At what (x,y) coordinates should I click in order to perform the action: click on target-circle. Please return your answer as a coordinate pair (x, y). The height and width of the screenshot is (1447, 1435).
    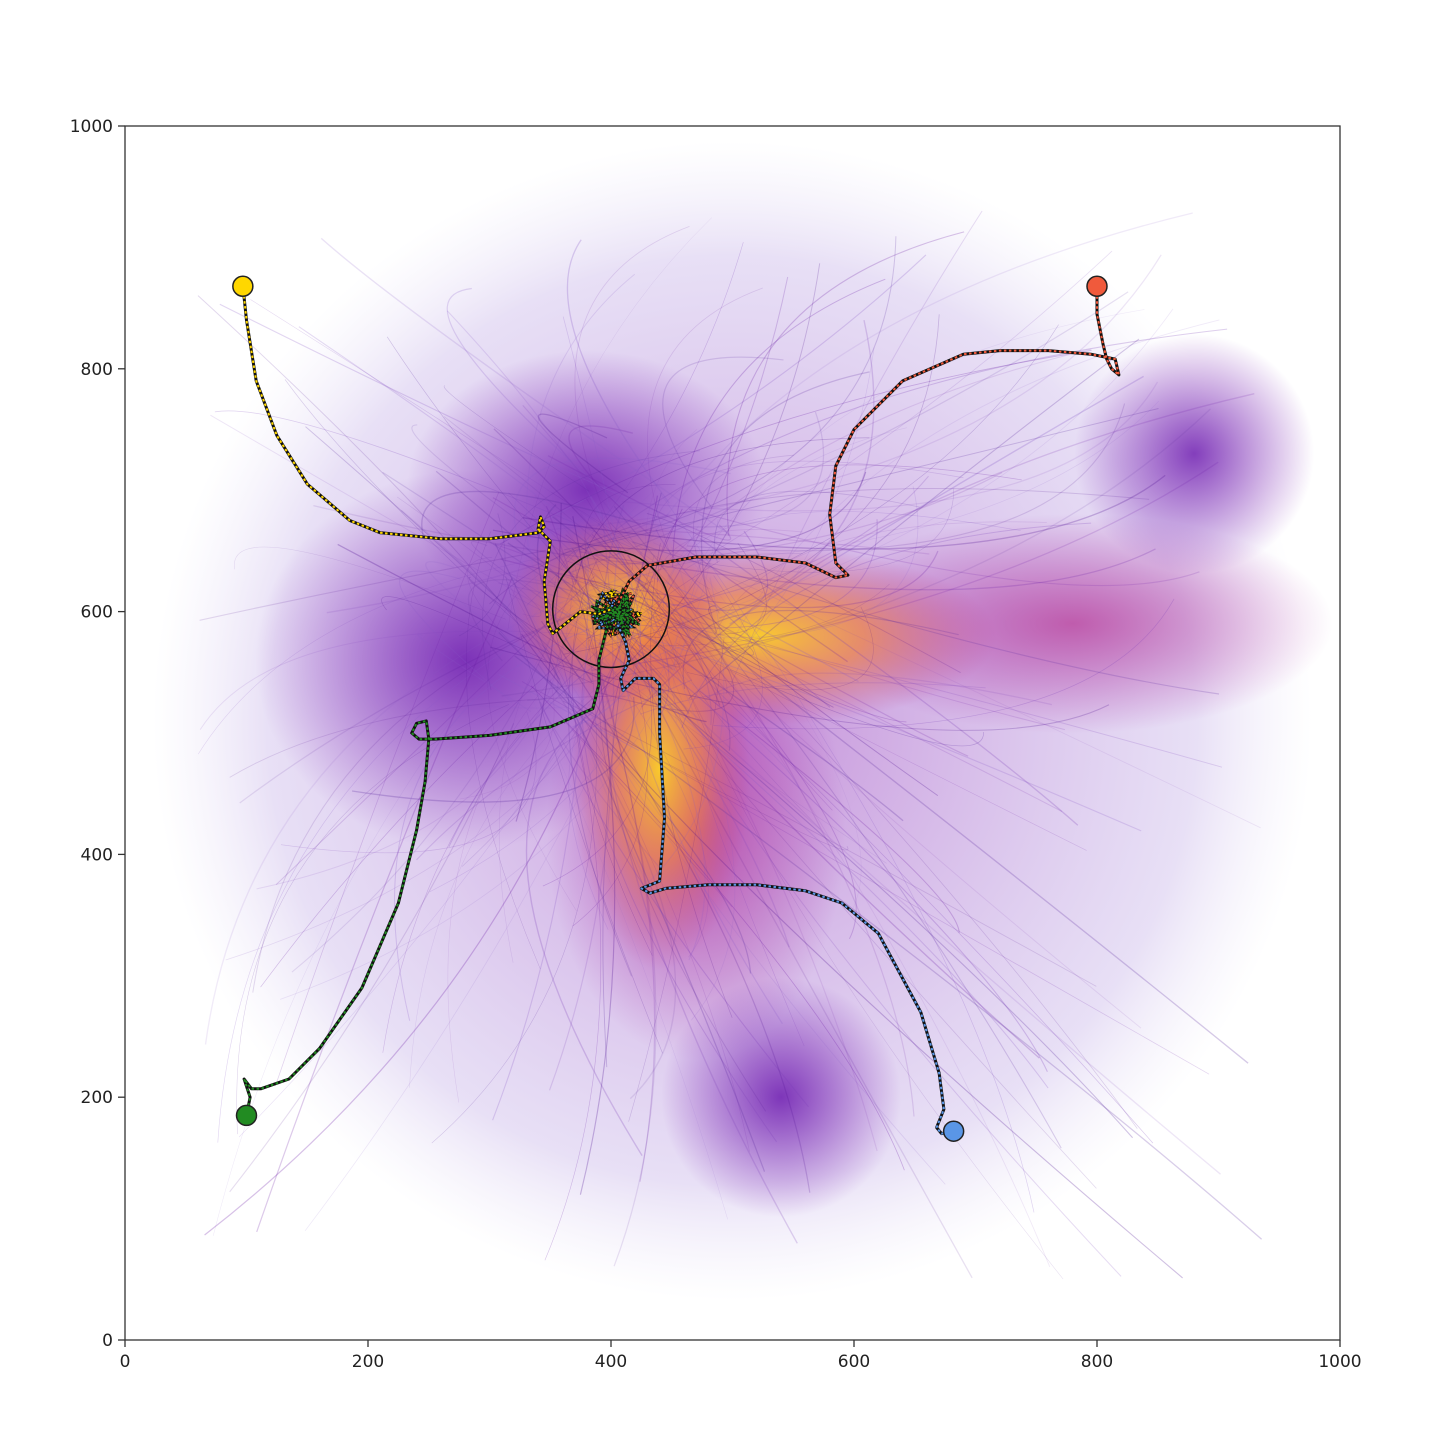
    Looking at the image, I should click on (611, 609).